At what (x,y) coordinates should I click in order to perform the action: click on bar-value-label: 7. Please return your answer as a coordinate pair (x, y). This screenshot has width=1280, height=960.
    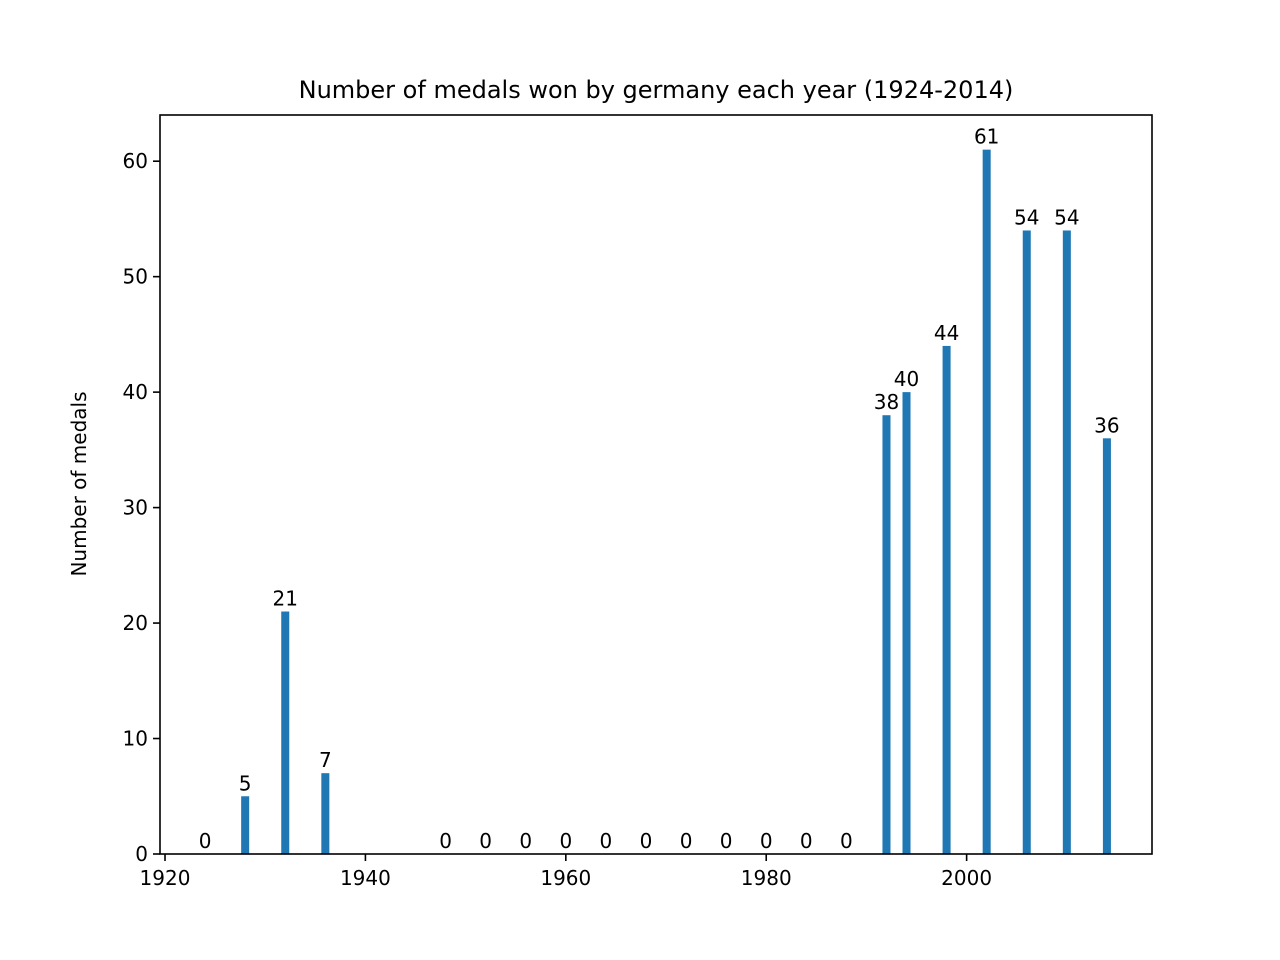
    Looking at the image, I should click on (325, 760).